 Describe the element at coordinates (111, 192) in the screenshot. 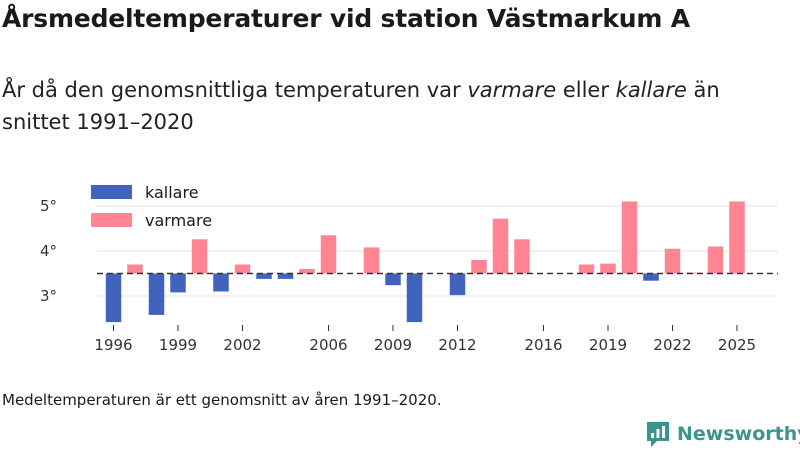

I see `legend-swatch-colder` at that location.